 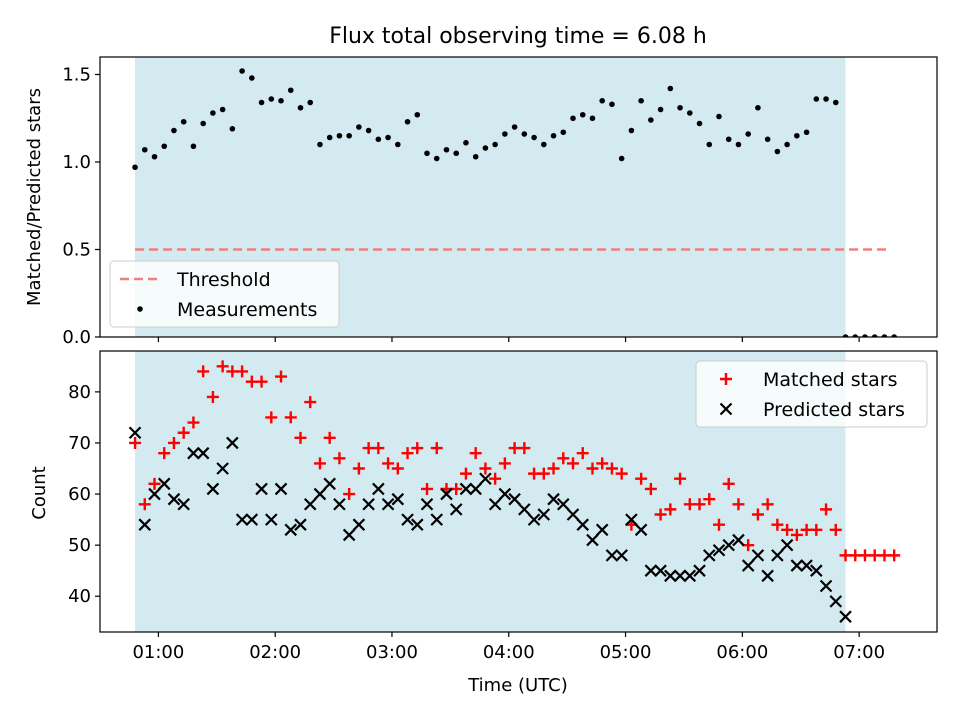 I want to click on bottom-y-tick-label: 50, so click(x=79, y=545).